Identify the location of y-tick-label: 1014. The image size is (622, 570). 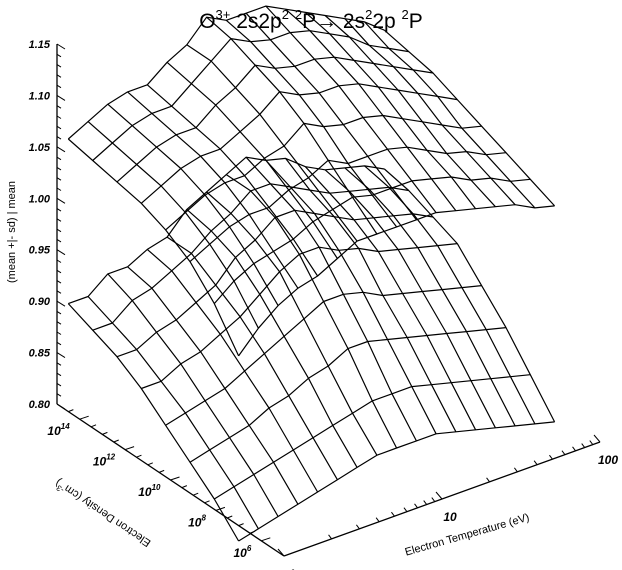
(58, 430).